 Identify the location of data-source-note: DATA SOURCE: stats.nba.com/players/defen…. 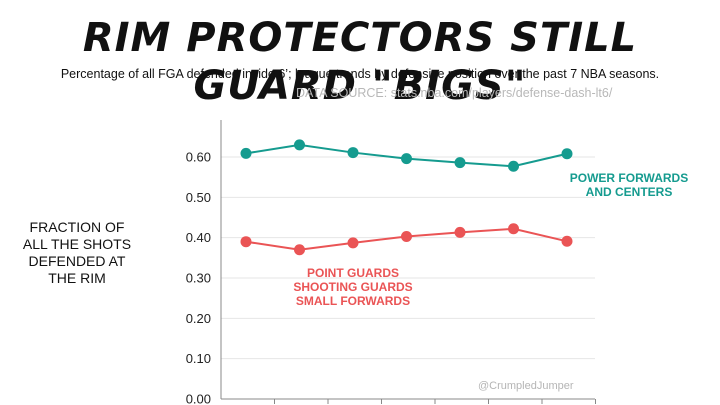
(454, 93).